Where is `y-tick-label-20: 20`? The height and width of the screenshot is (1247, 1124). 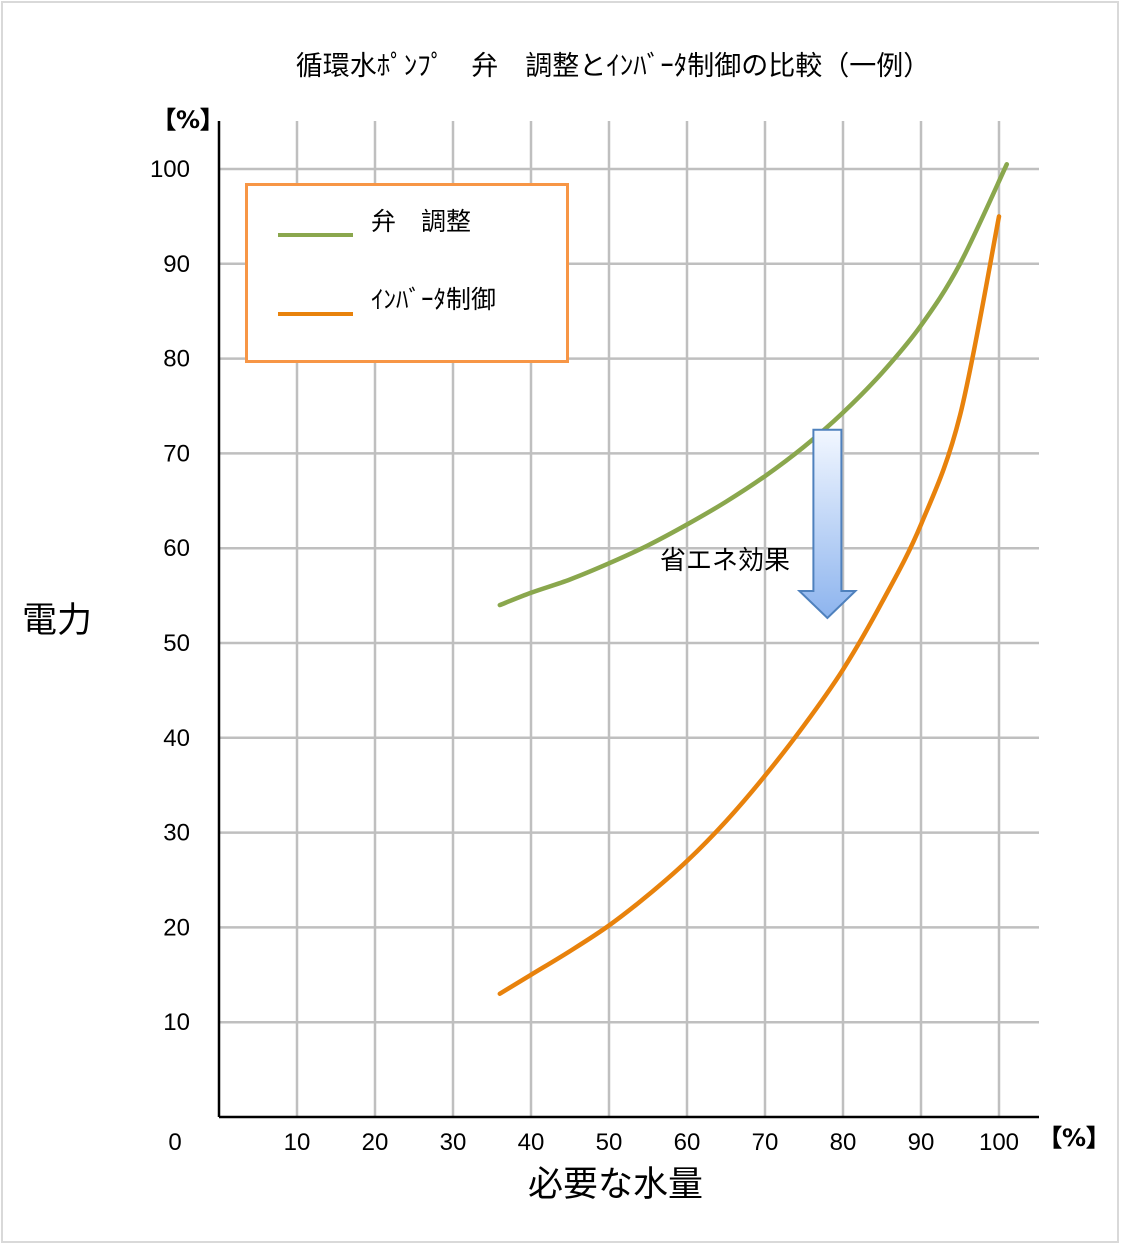
y-tick-label-20: 20 is located at coordinates (176, 927).